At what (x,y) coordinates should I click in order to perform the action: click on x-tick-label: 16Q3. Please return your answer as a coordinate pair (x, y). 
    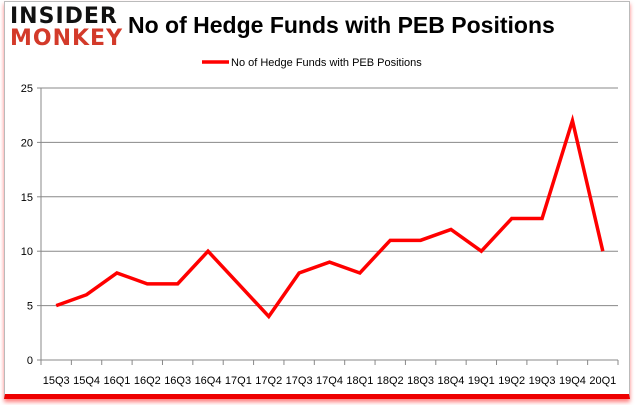
    Looking at the image, I should click on (177, 381).